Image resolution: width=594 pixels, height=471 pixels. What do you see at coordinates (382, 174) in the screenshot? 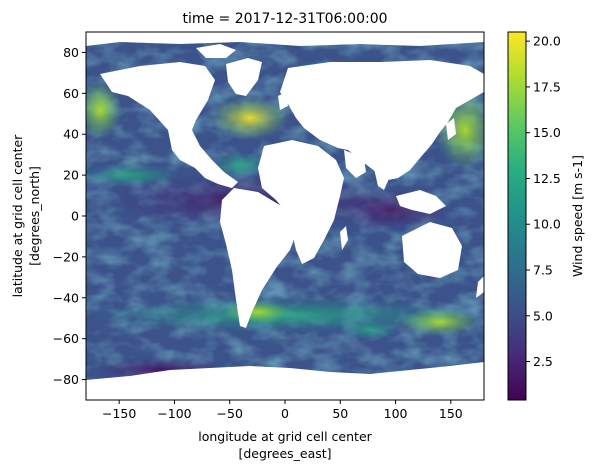
I see `india` at bounding box center [382, 174].